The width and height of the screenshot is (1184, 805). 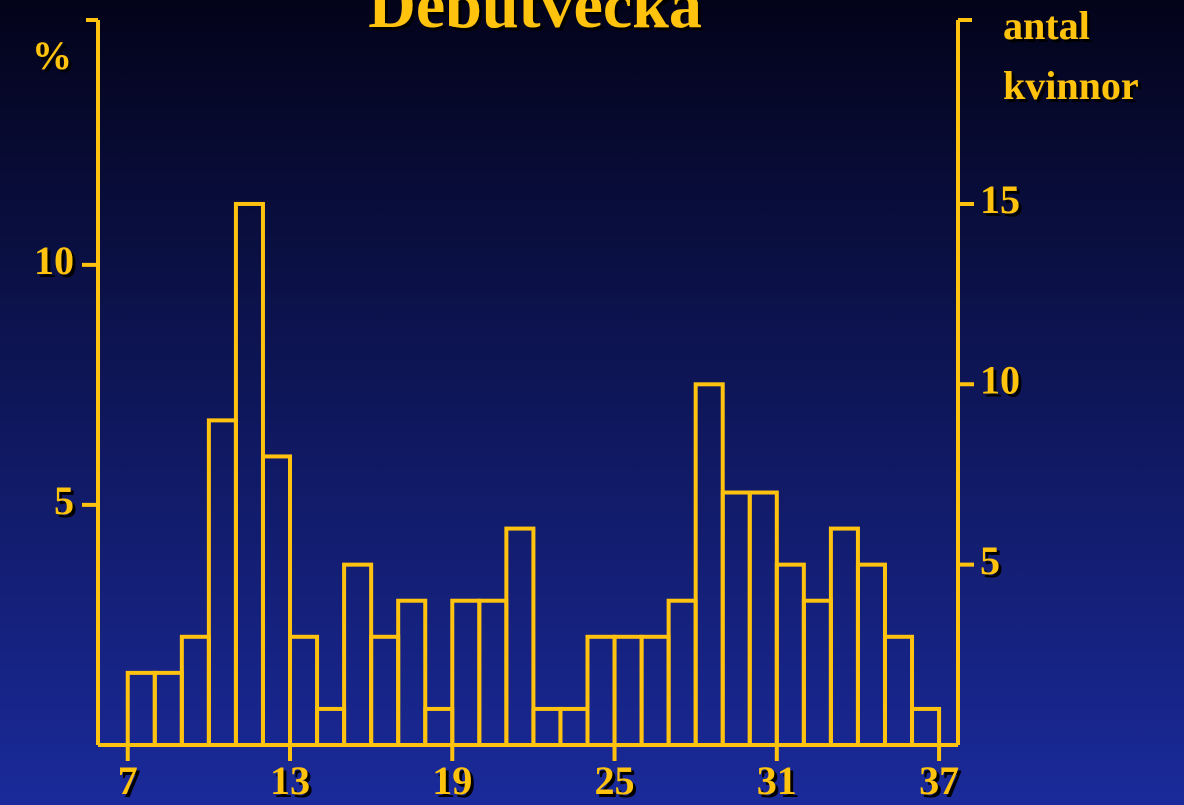 I want to click on y-tick-label: 10, so click(x=54, y=260).